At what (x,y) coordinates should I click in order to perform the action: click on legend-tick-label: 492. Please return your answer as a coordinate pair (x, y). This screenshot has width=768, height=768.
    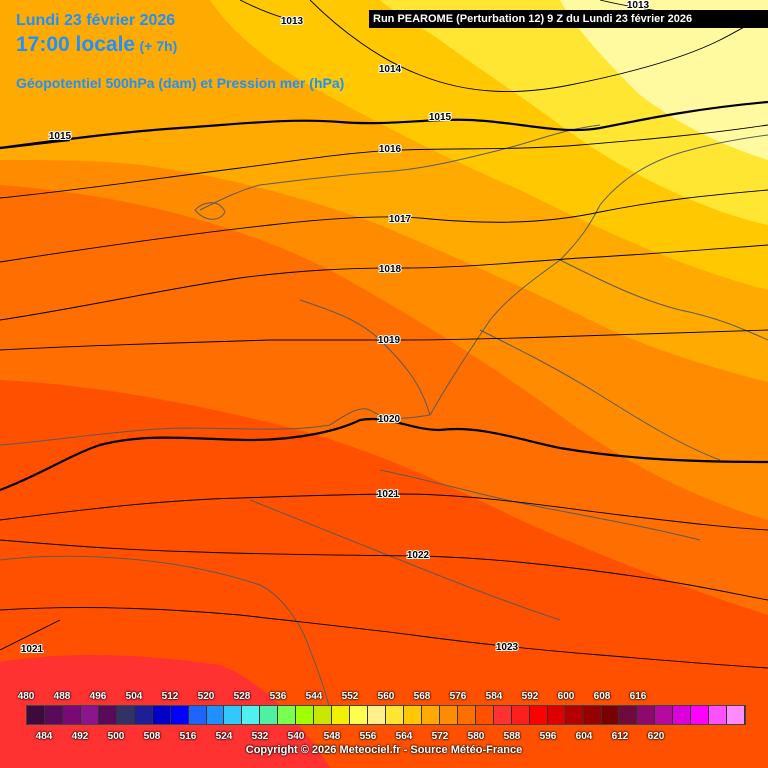
    Looking at the image, I should click on (80, 736).